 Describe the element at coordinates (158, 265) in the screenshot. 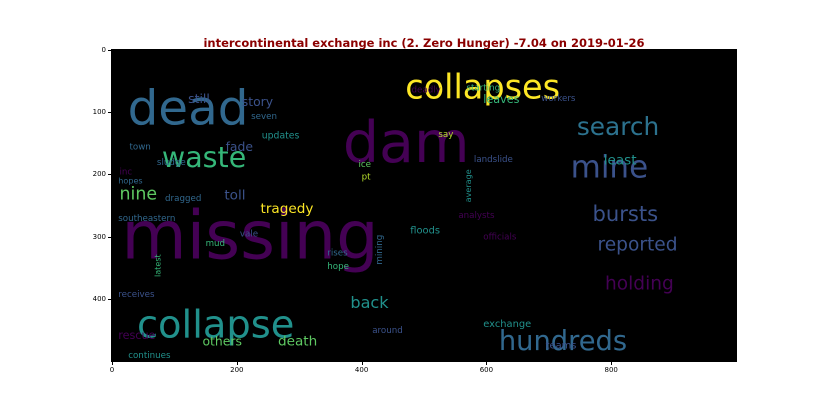

I see `word-latest: latest` at that location.